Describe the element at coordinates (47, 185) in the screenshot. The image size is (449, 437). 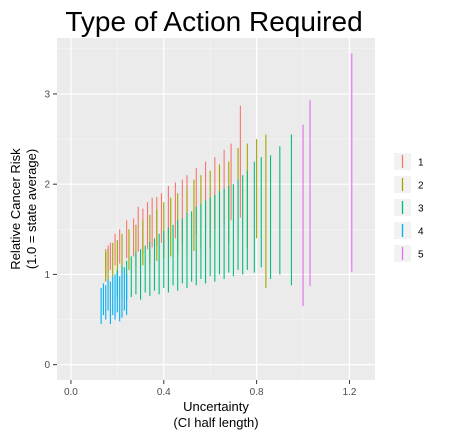
I see `y-tick-label-2: 2` at that location.